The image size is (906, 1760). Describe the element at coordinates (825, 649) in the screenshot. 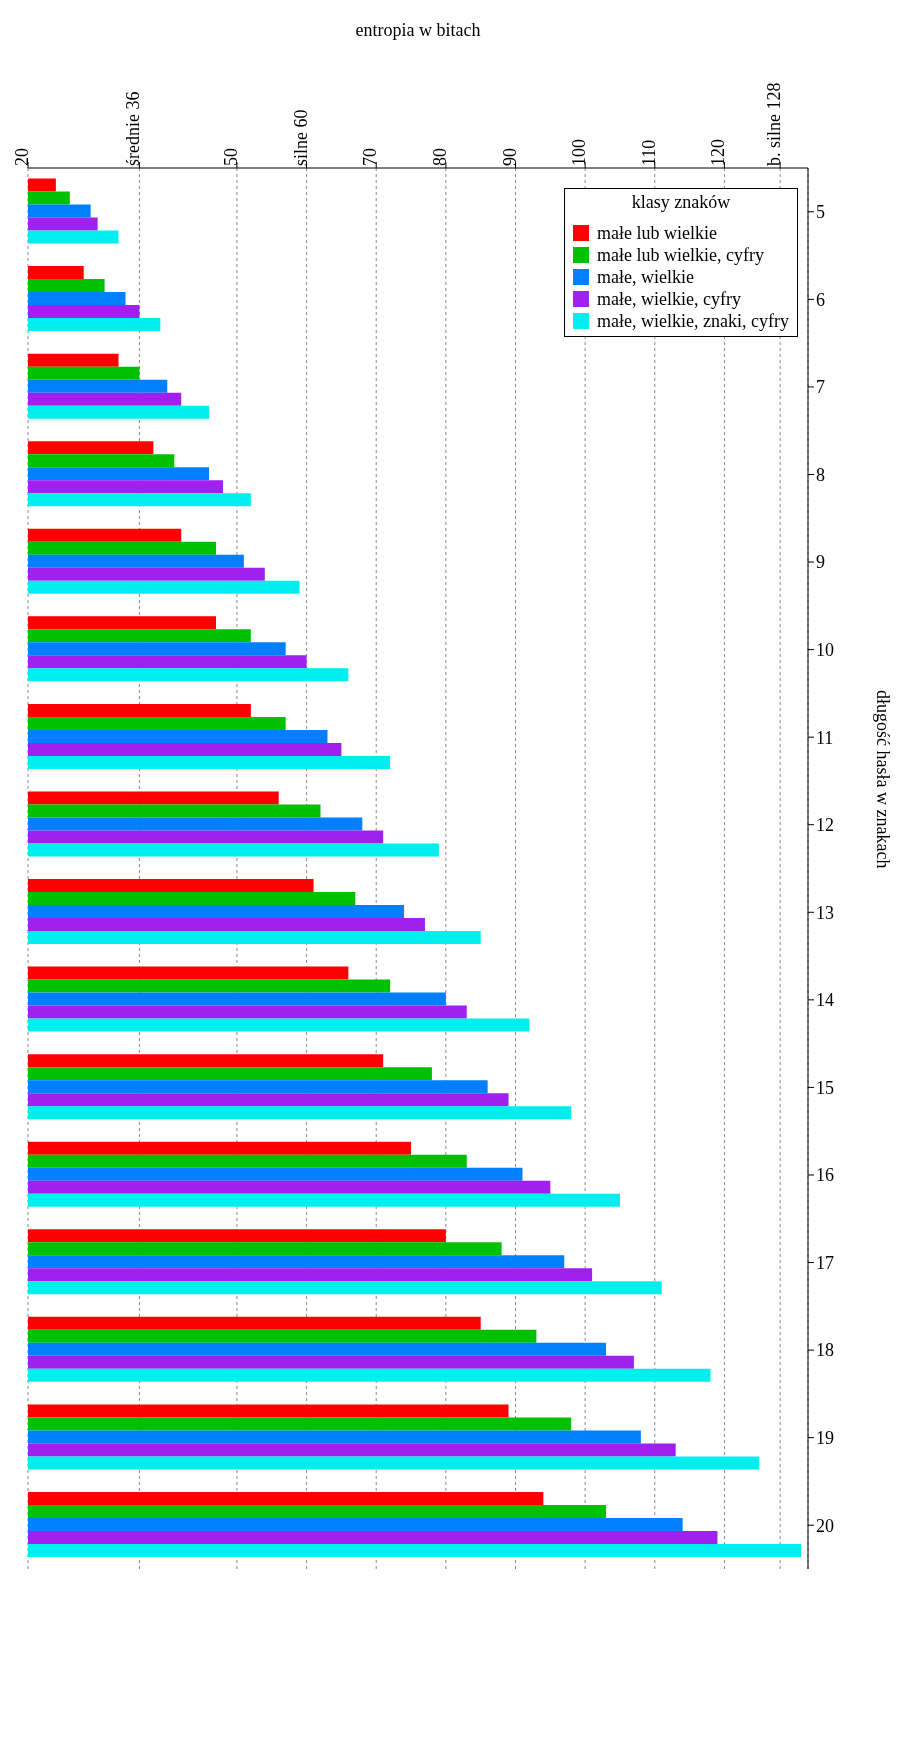

I see `y-tick-label: 10` at that location.